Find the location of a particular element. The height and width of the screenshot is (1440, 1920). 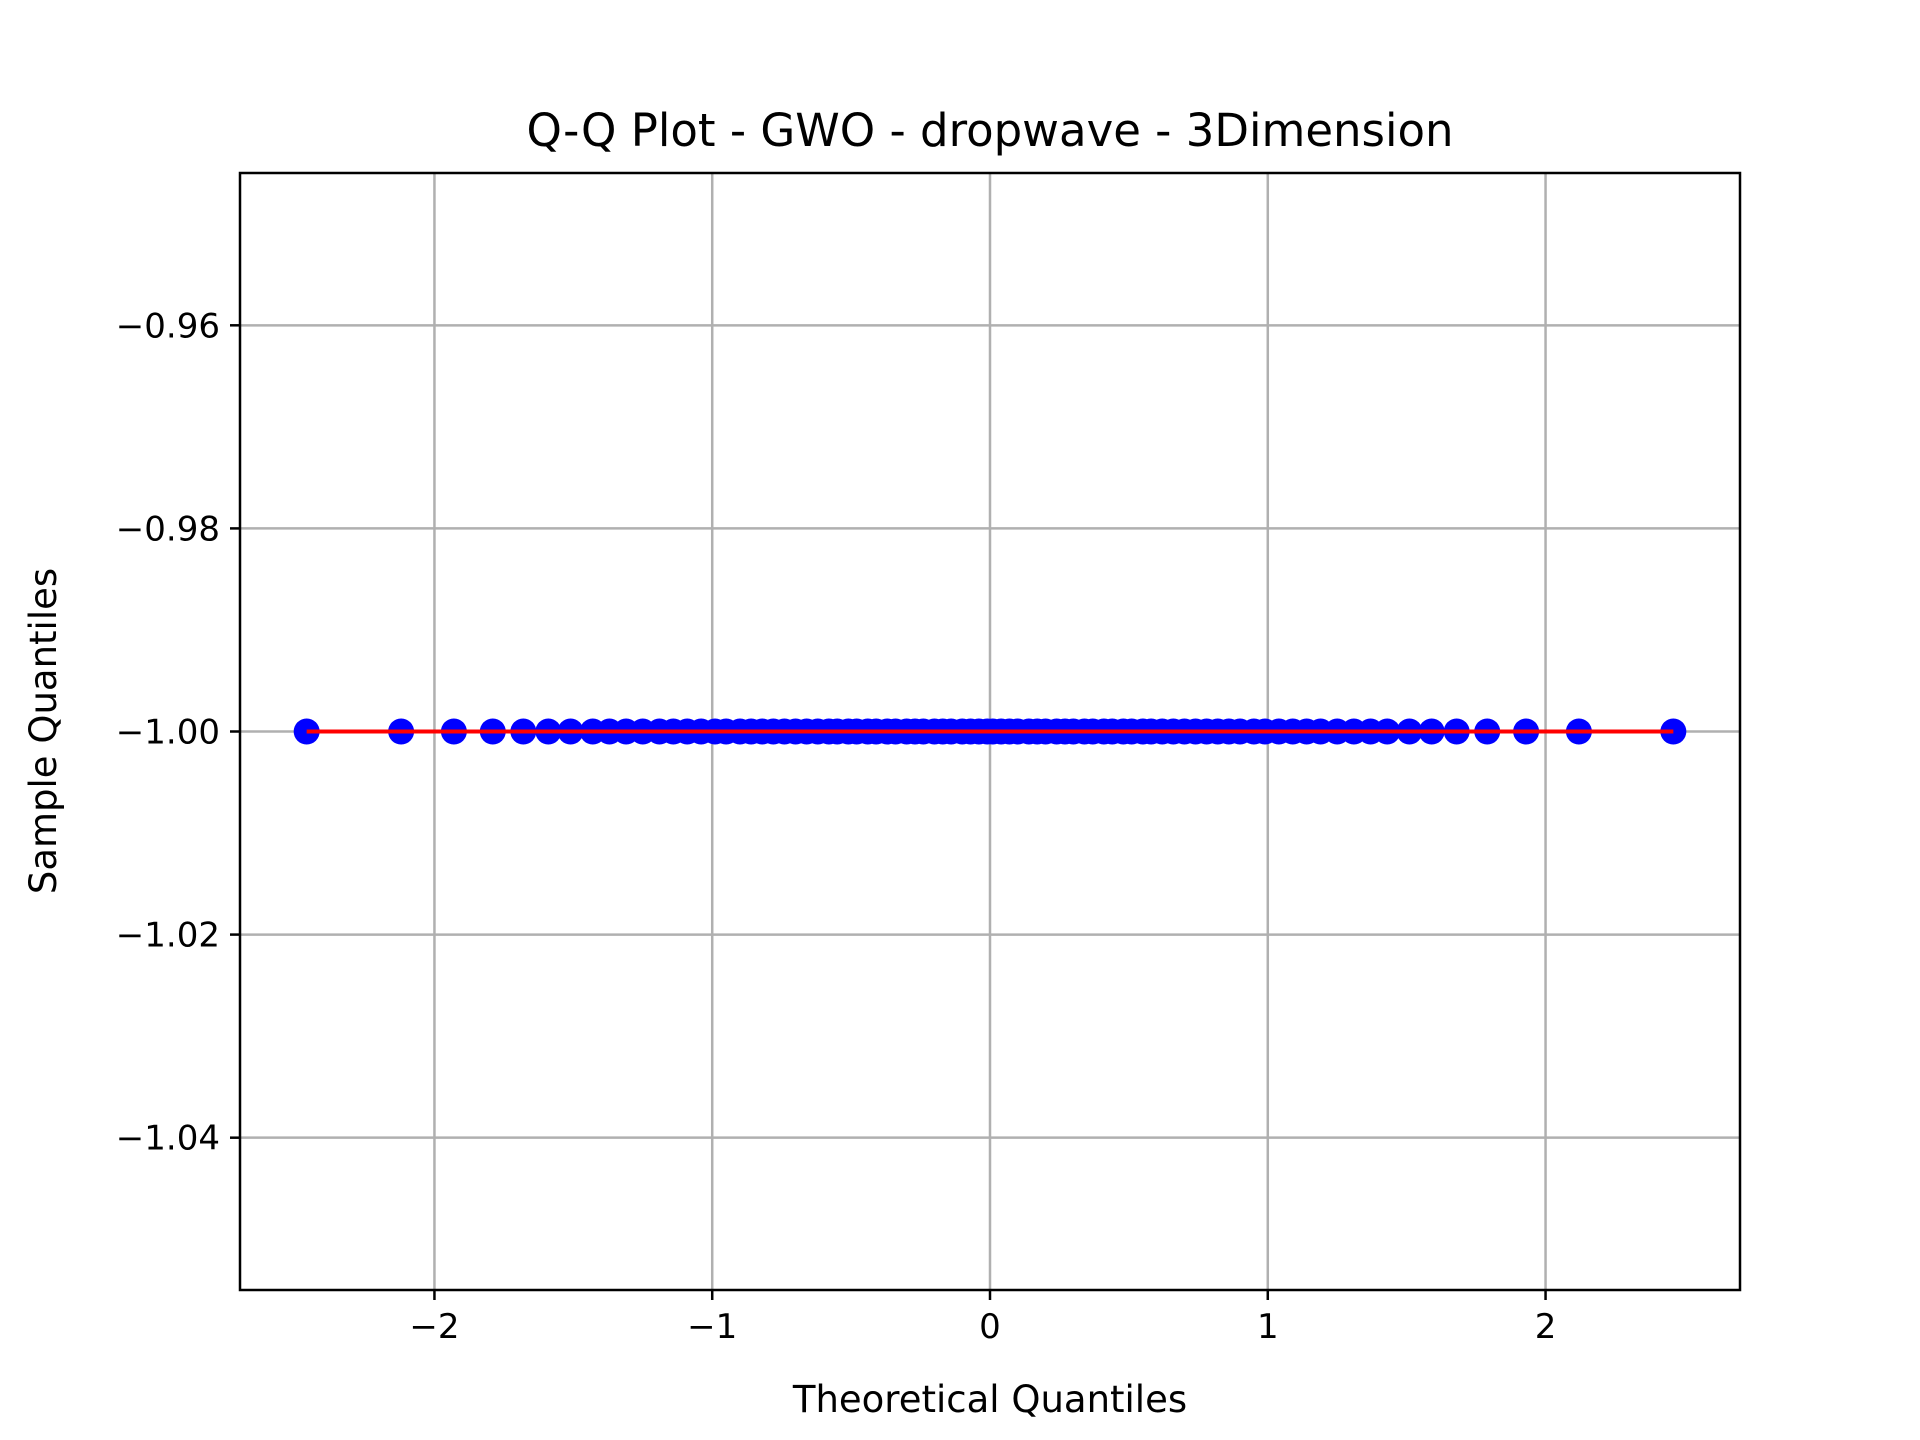

x-tick-label: 0 is located at coordinates (990, 1327).